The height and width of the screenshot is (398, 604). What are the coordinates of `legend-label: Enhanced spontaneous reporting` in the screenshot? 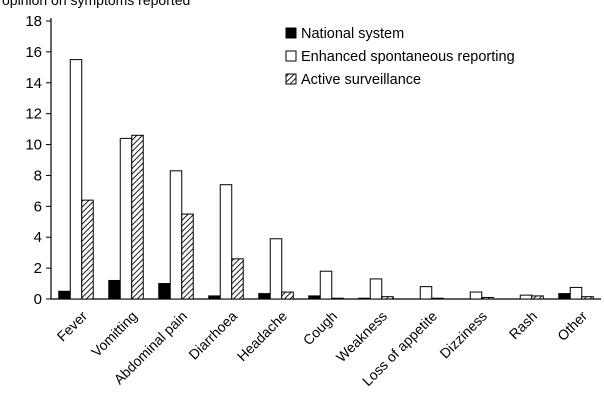 It's located at (408, 57).